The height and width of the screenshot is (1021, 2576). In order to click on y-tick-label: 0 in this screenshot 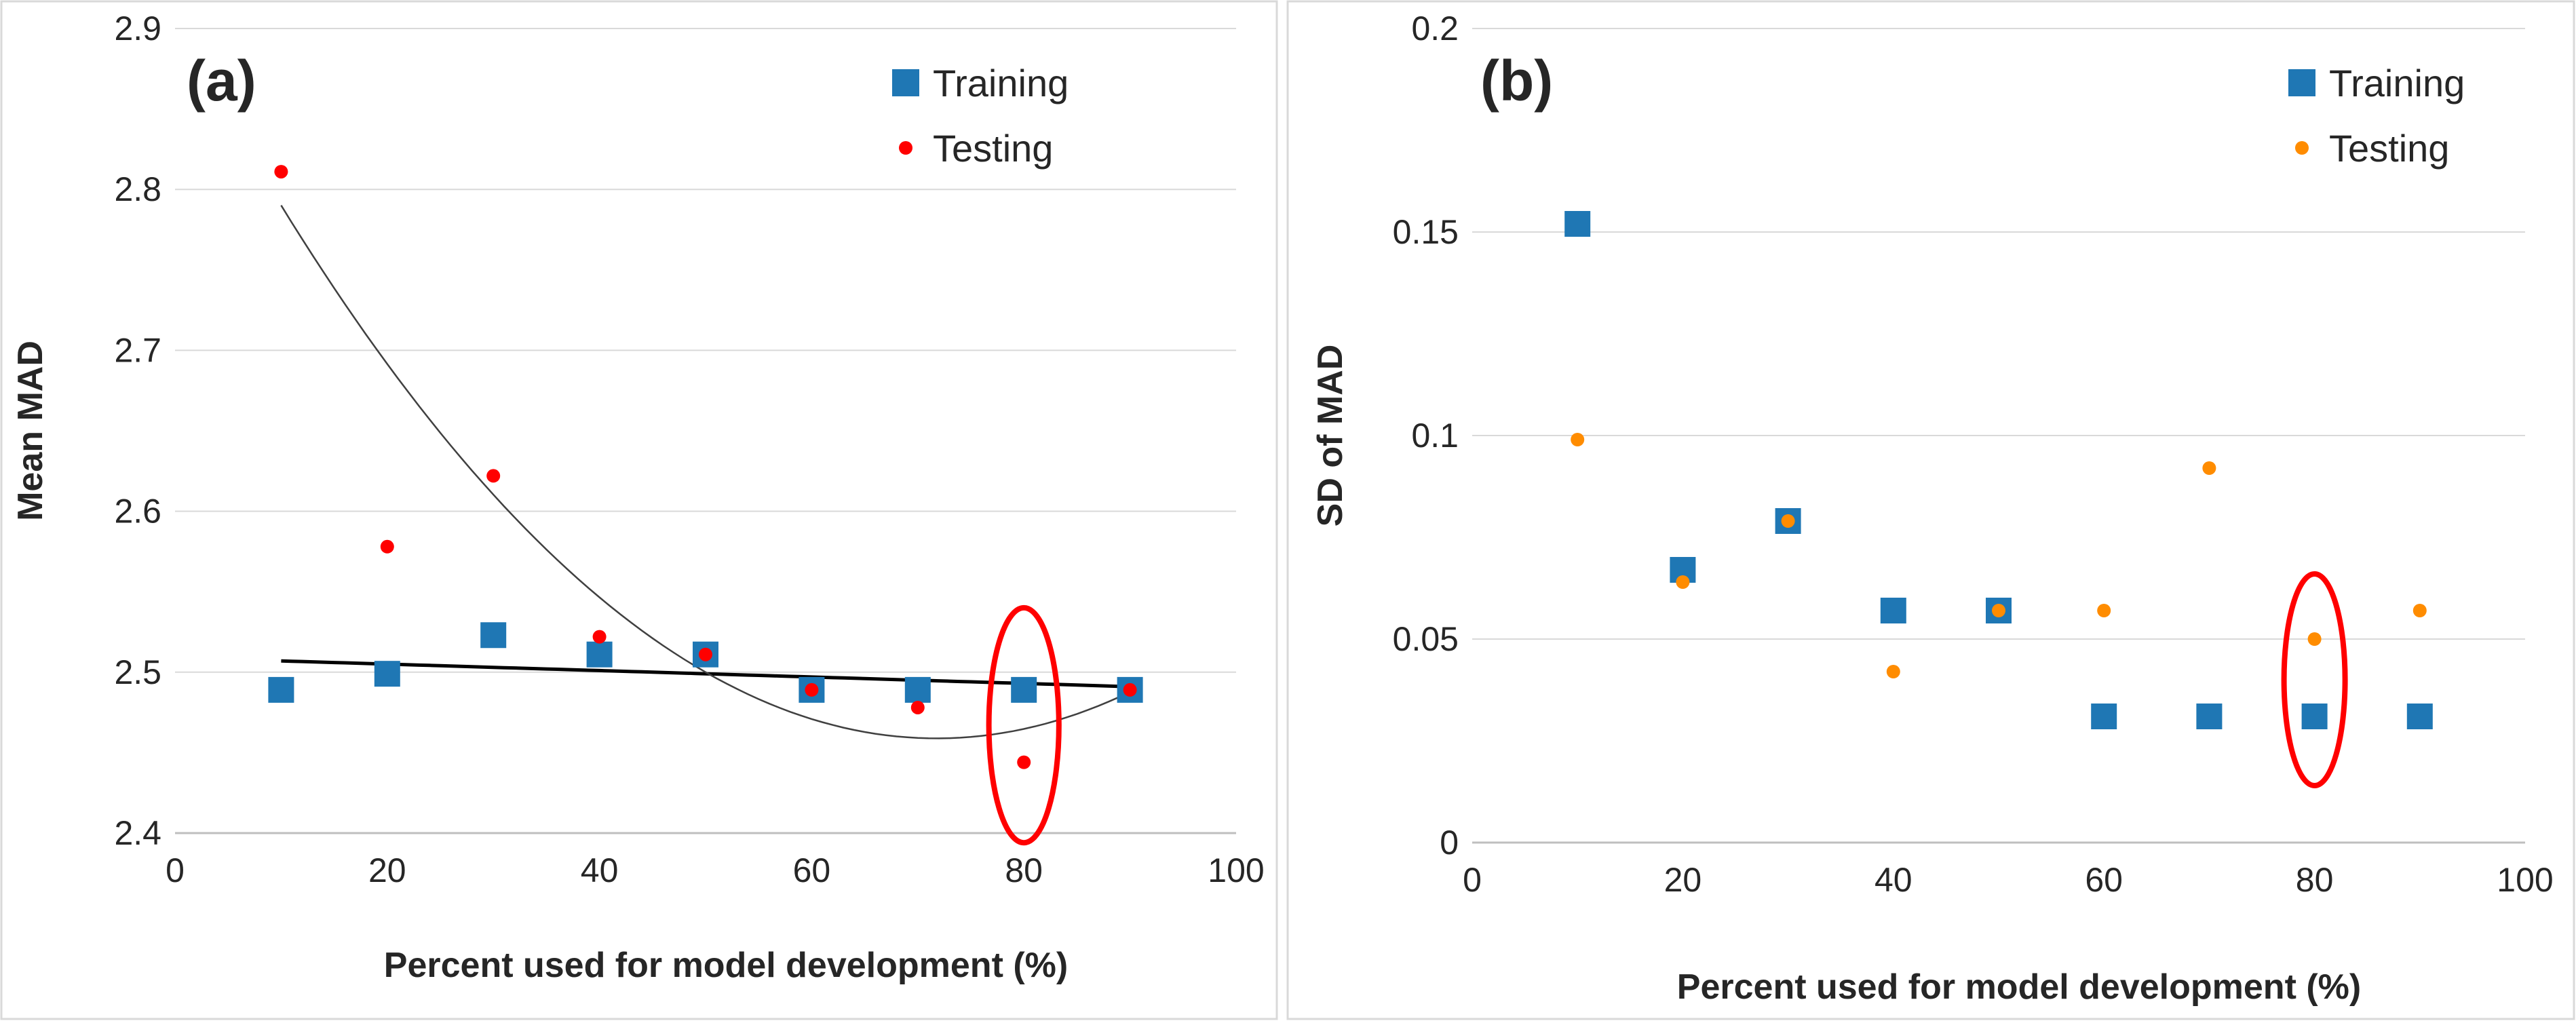, I will do `click(1449, 843)`.